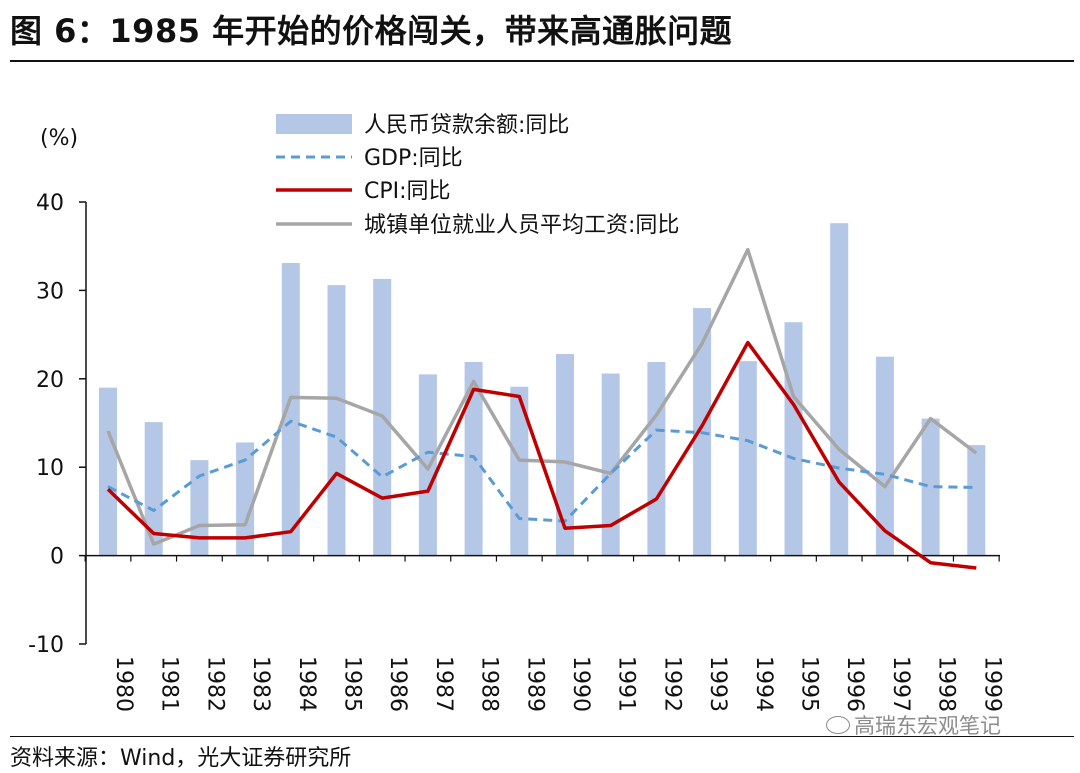  Describe the element at coordinates (534, 684) in the screenshot. I see `x-tick-label: 1989` at that location.